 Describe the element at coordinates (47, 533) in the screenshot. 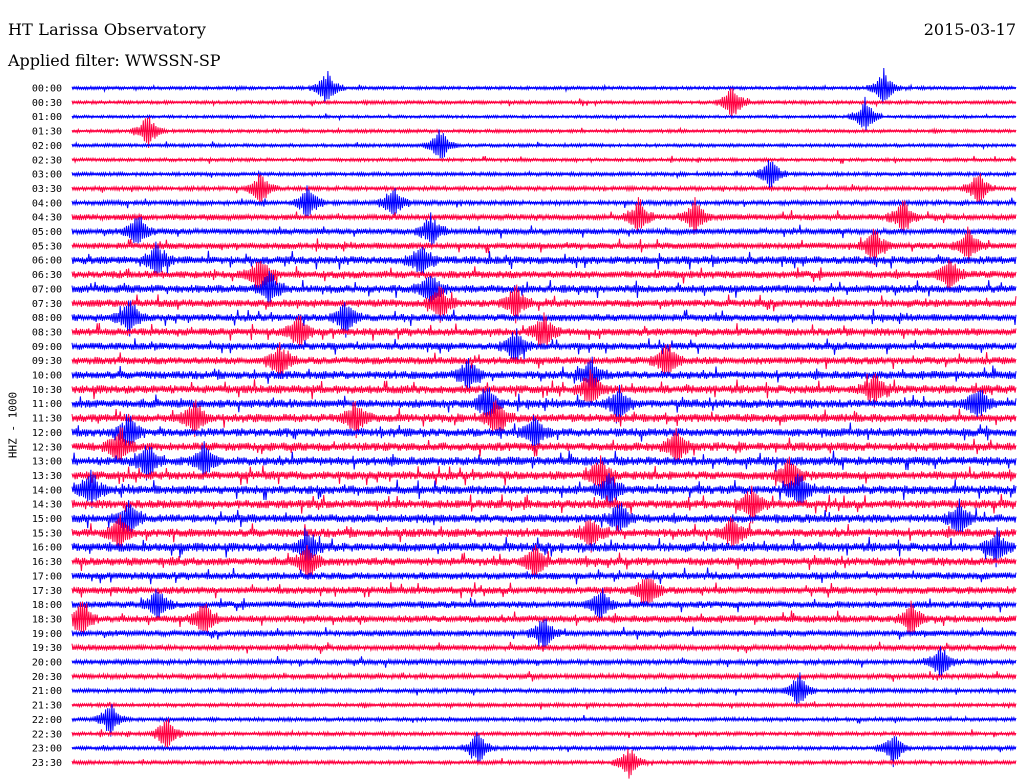

I see `time-tick-label: 15:30` at that location.